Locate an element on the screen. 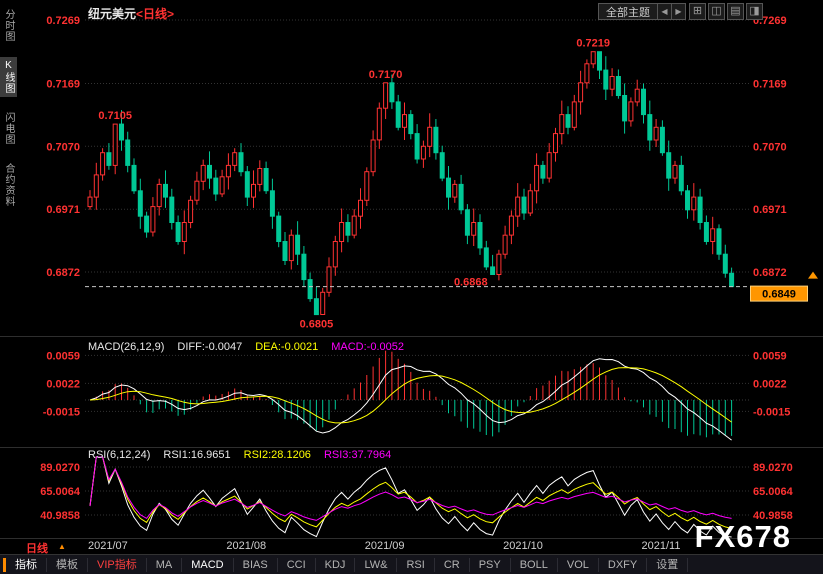 The width and height of the screenshot is (823, 574). price-annotation: 0.6868 is located at coordinates (471, 283).